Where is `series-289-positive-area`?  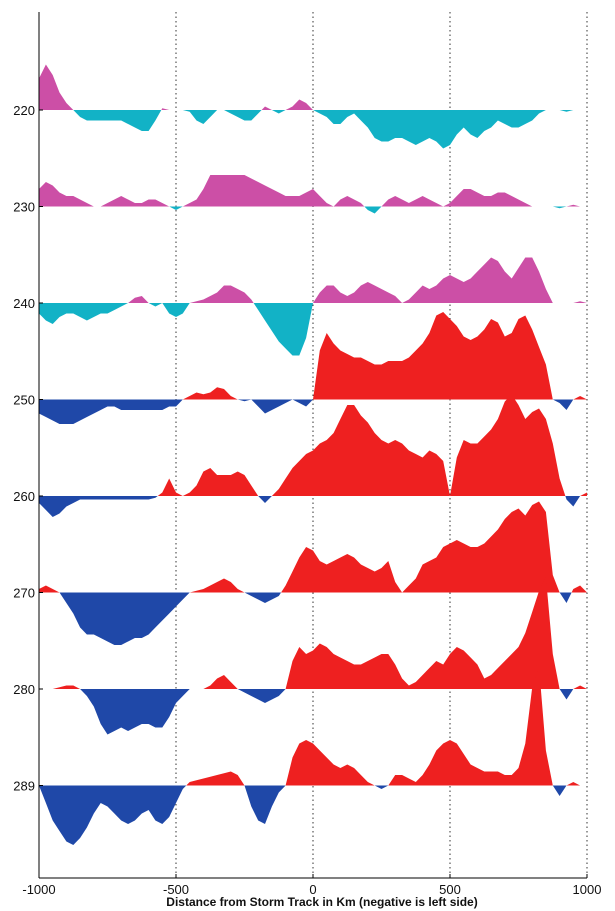 series-289-positive-area is located at coordinates (313, 726).